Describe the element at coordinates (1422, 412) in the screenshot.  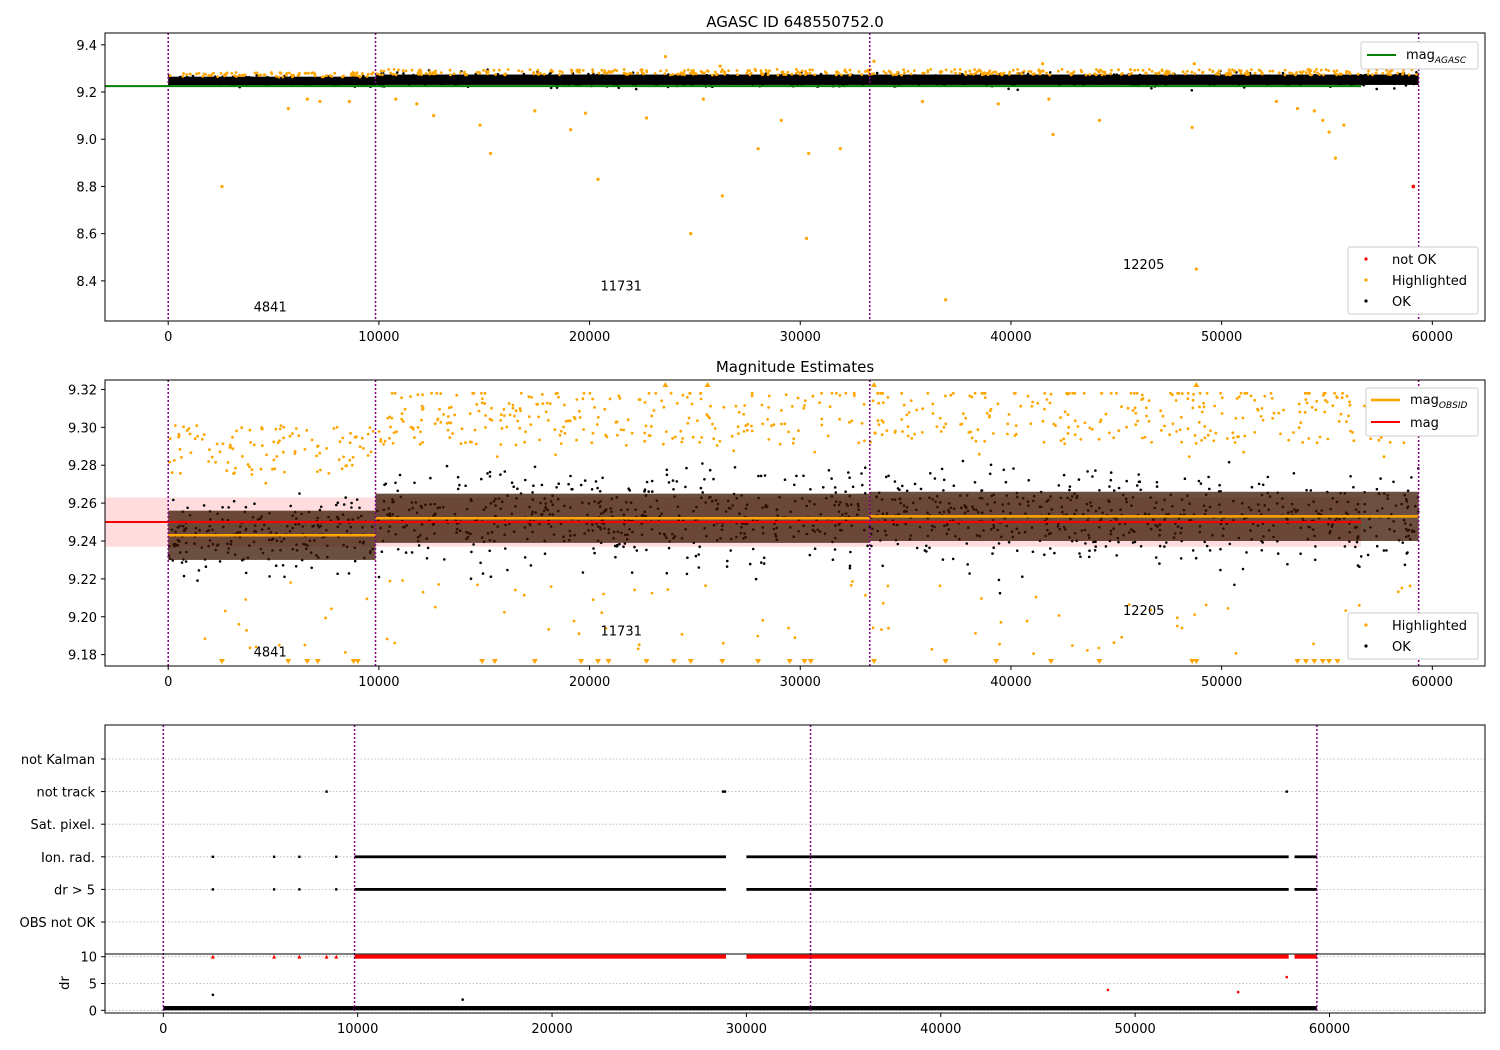
I see `p2-legend-top: magOBSID mag` at that location.